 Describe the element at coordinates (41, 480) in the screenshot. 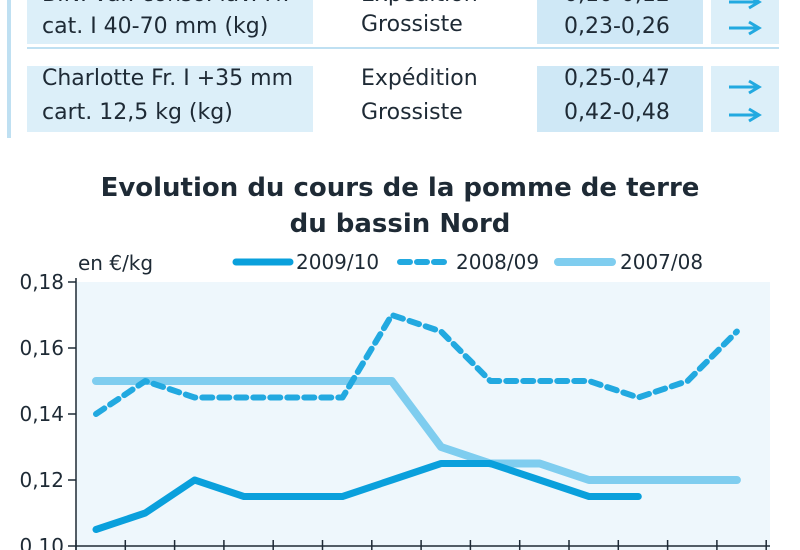

I see `y-tick-label: 0,12` at that location.